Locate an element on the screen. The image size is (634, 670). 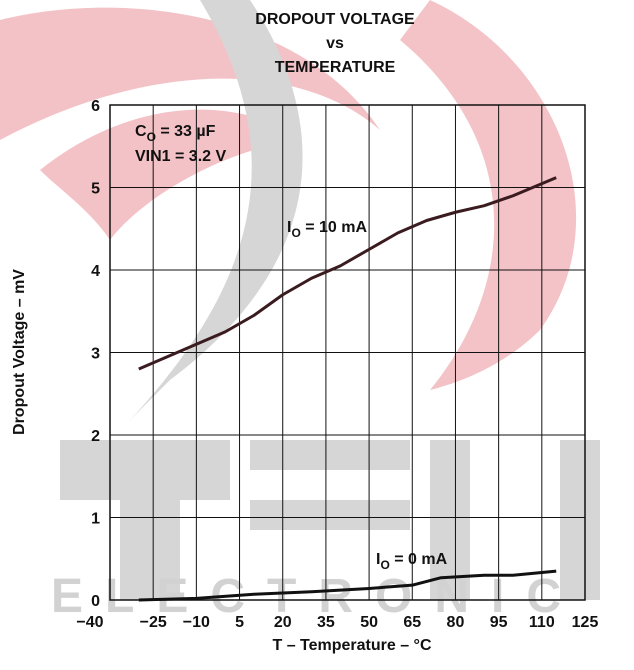
chart-title-line: TEMPERATURE is located at coordinates (335, 67).